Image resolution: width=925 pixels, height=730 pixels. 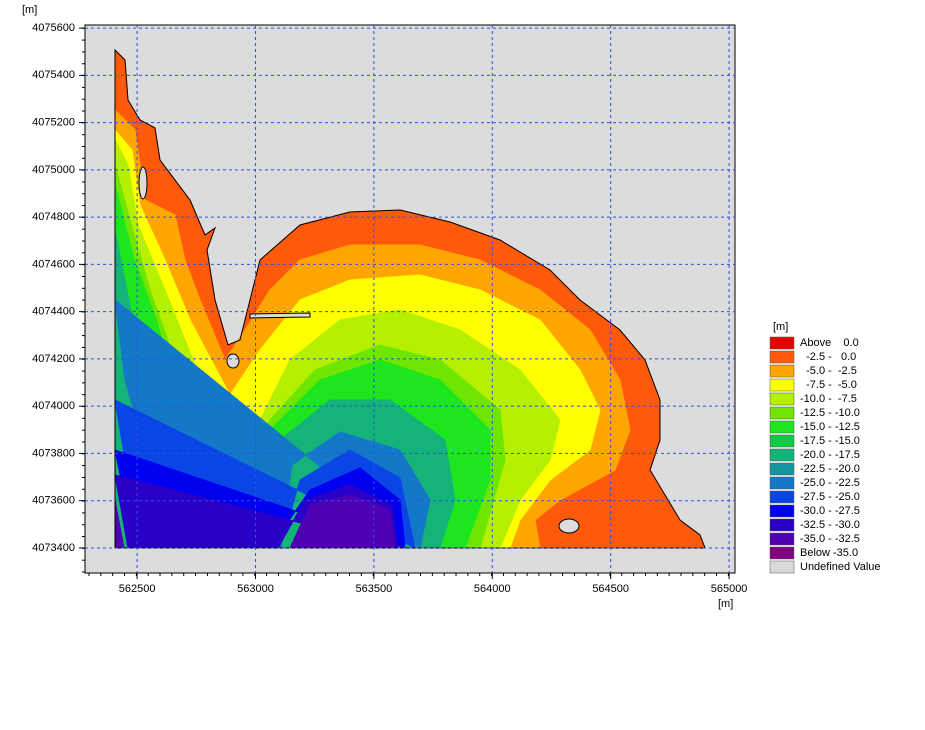 I want to click on y-tick-label: 4074600, so click(x=53, y=264).